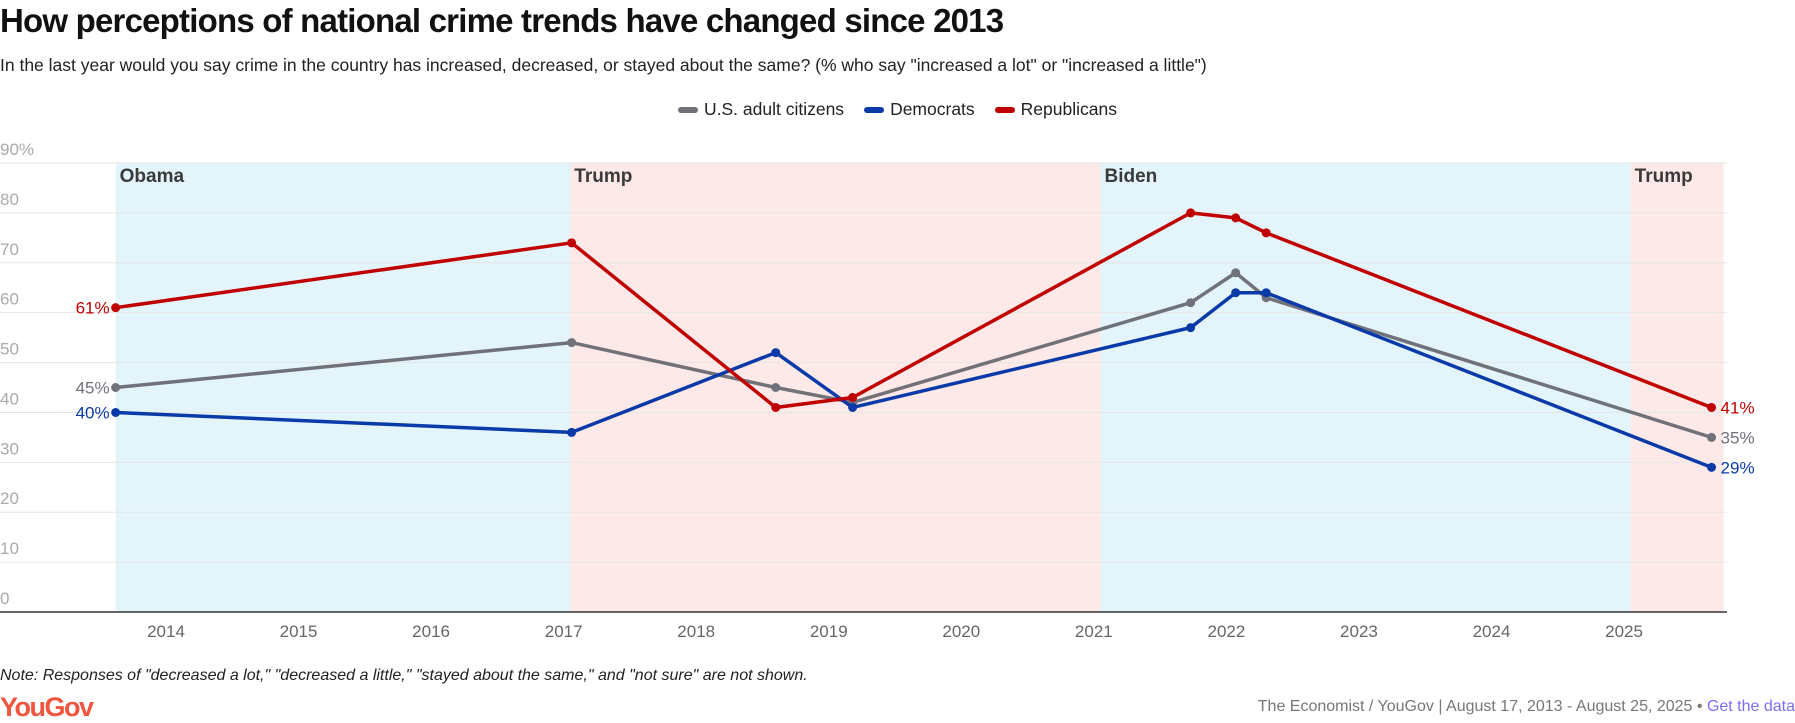 Image resolution: width=1795 pixels, height=723 pixels. I want to click on x-tick-label: 2019, so click(829, 631).